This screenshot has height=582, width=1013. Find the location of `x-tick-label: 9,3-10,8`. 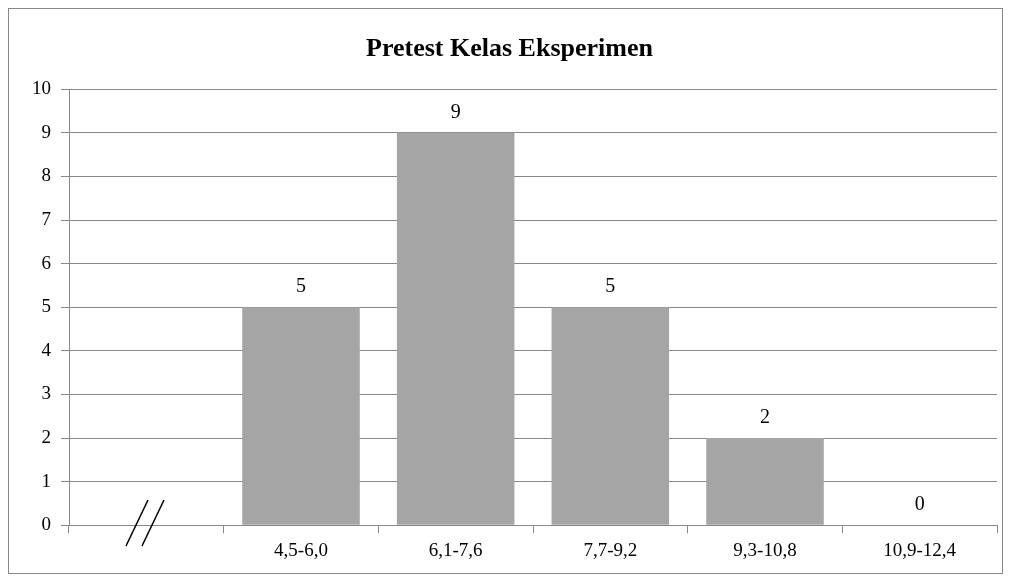

x-tick-label: 9,3-10,8 is located at coordinates (765, 549).